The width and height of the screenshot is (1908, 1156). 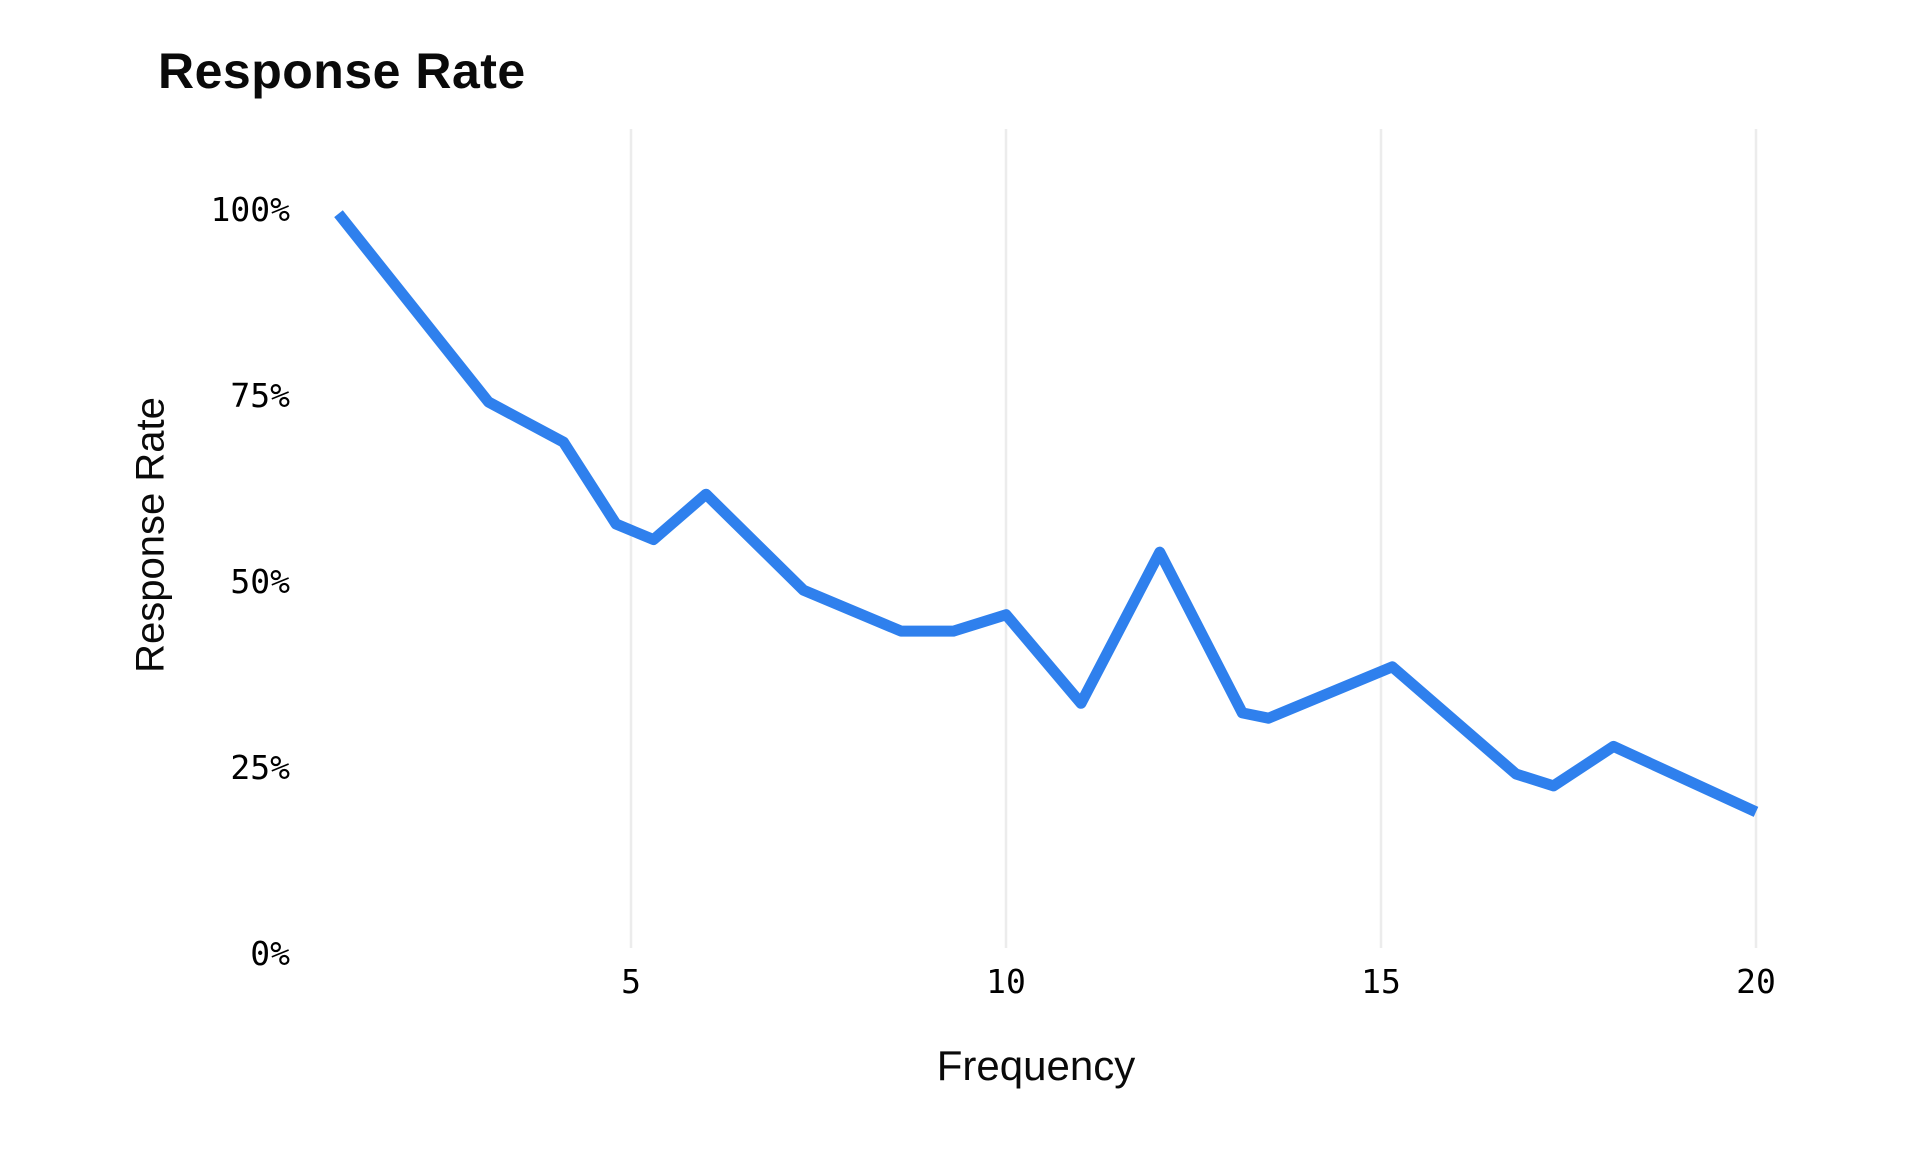 What do you see at coordinates (260, 395) in the screenshot?
I see `y-tick-label-75: 75%` at bounding box center [260, 395].